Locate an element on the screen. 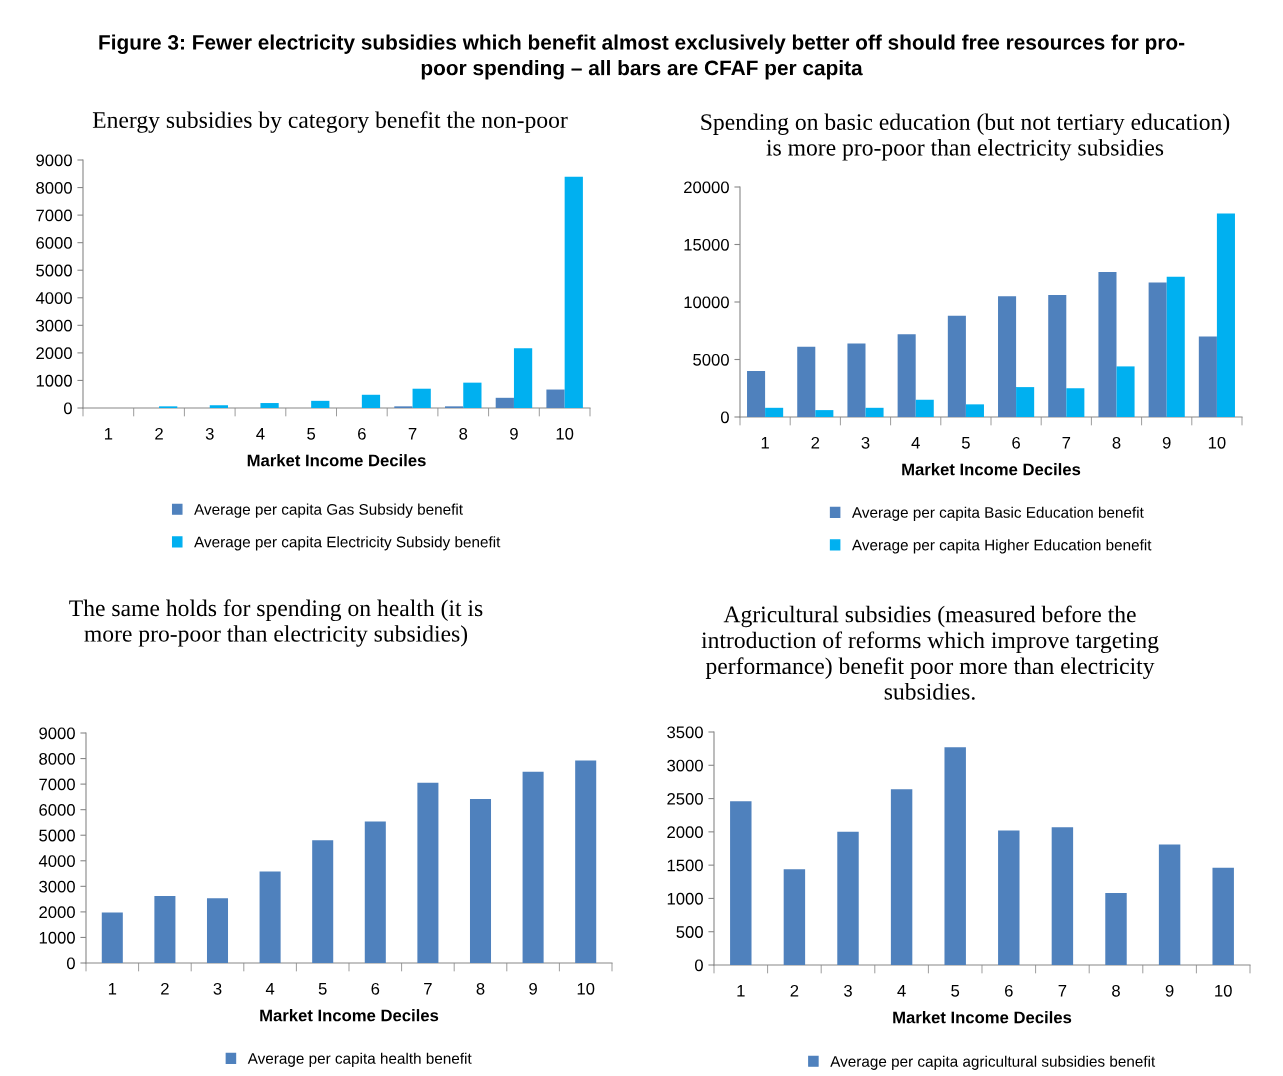  chart-title: Spending on basic education (but not tertiary education) is more pro-poor than electricity subsidies is located at coordinates (965, 137).